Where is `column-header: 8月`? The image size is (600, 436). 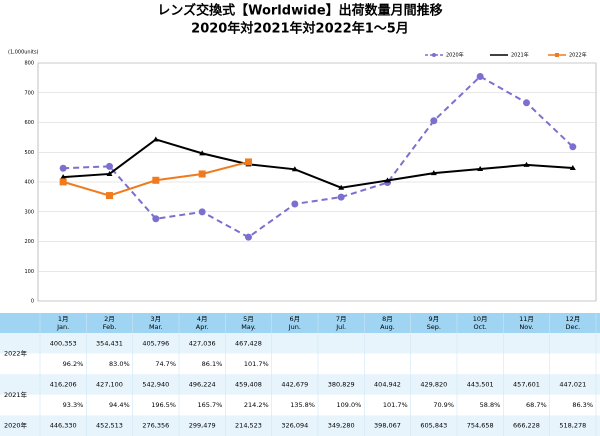
column-header: 8月 is located at coordinates (387, 319).